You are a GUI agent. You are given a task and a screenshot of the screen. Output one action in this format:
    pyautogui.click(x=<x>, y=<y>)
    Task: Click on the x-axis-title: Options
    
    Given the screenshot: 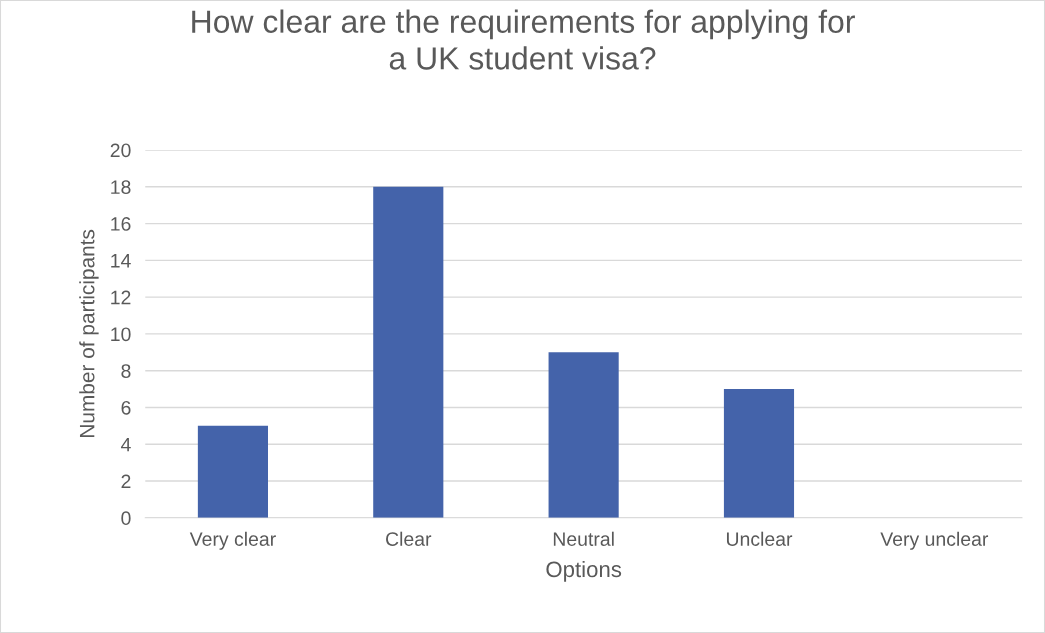 What is the action you would take?
    pyautogui.click(x=584, y=571)
    